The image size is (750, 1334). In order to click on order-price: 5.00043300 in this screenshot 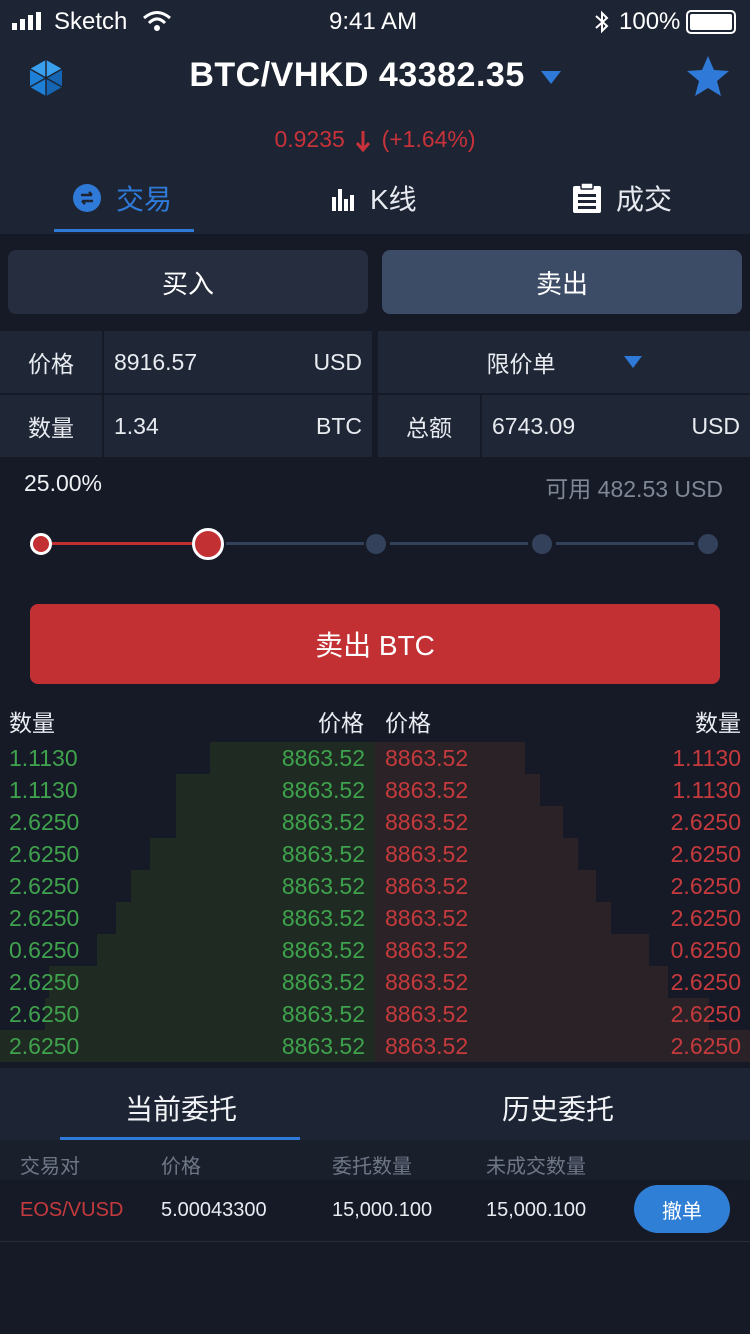, I will do `click(214, 1210)`.